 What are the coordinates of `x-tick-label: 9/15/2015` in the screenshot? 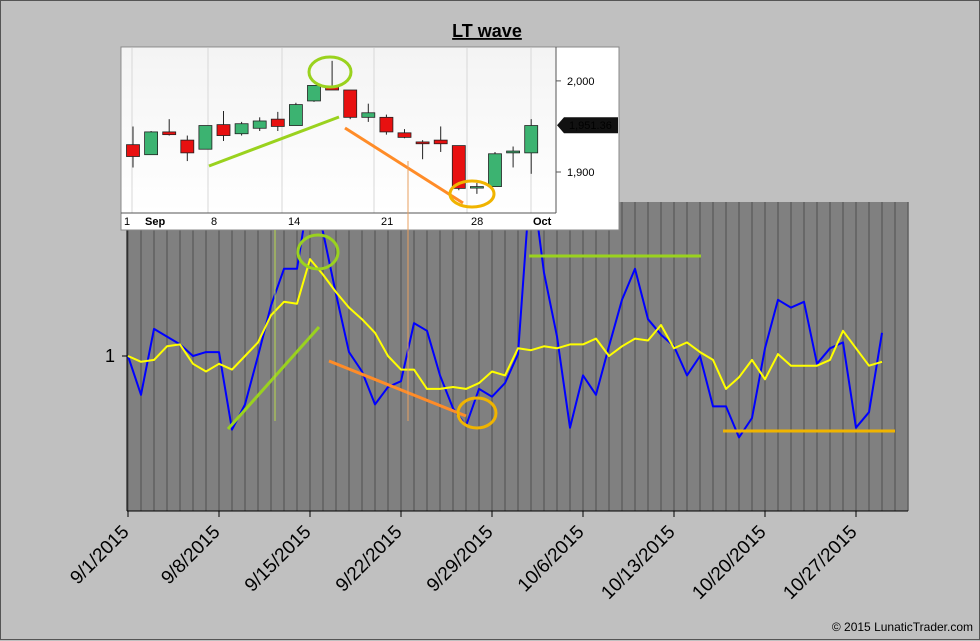 It's located at (278, 559).